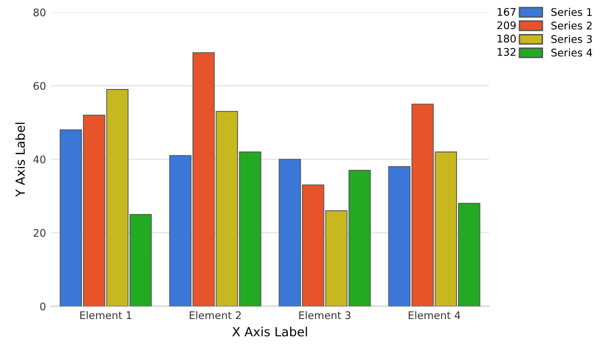 The height and width of the screenshot is (350, 600). Describe the element at coordinates (40, 12) in the screenshot. I see `y-tick-label: 80` at that location.